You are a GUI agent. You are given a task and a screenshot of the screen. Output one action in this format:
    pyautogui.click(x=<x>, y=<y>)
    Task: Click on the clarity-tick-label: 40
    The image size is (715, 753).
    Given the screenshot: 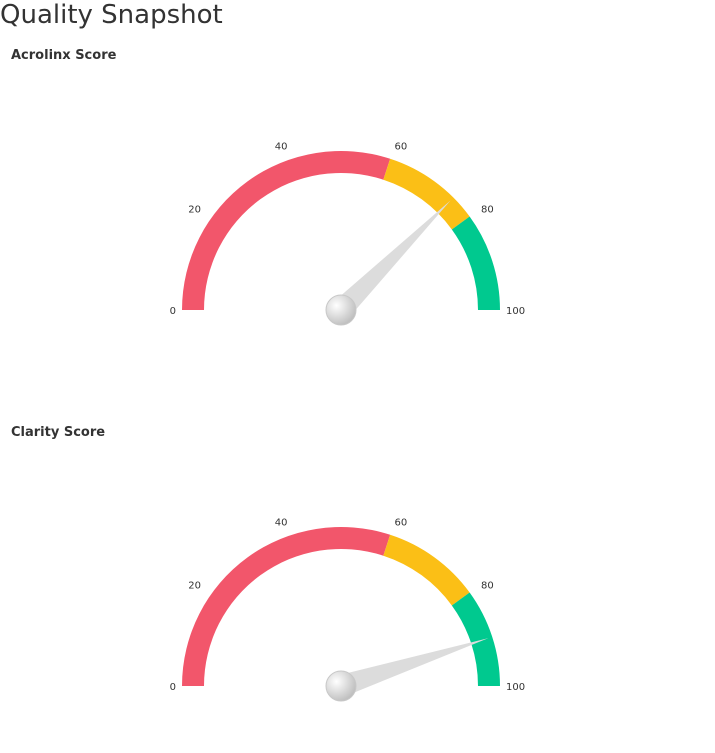 What is the action you would take?
    pyautogui.click(x=281, y=522)
    